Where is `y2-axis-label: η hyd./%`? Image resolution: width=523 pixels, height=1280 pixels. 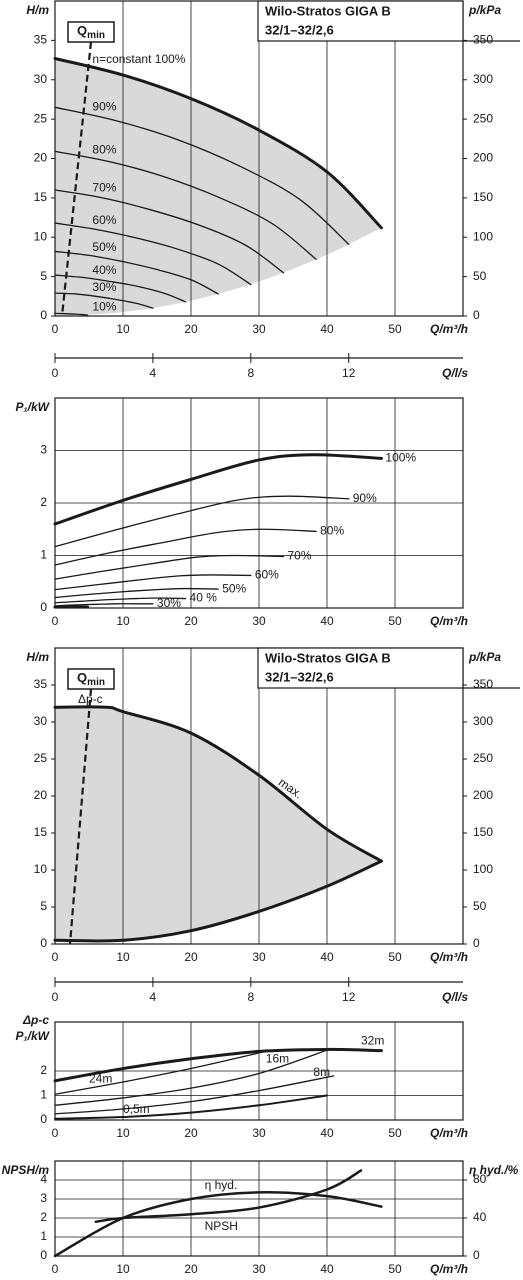
y2-axis-label: η hyd./% is located at coordinates (494, 1170).